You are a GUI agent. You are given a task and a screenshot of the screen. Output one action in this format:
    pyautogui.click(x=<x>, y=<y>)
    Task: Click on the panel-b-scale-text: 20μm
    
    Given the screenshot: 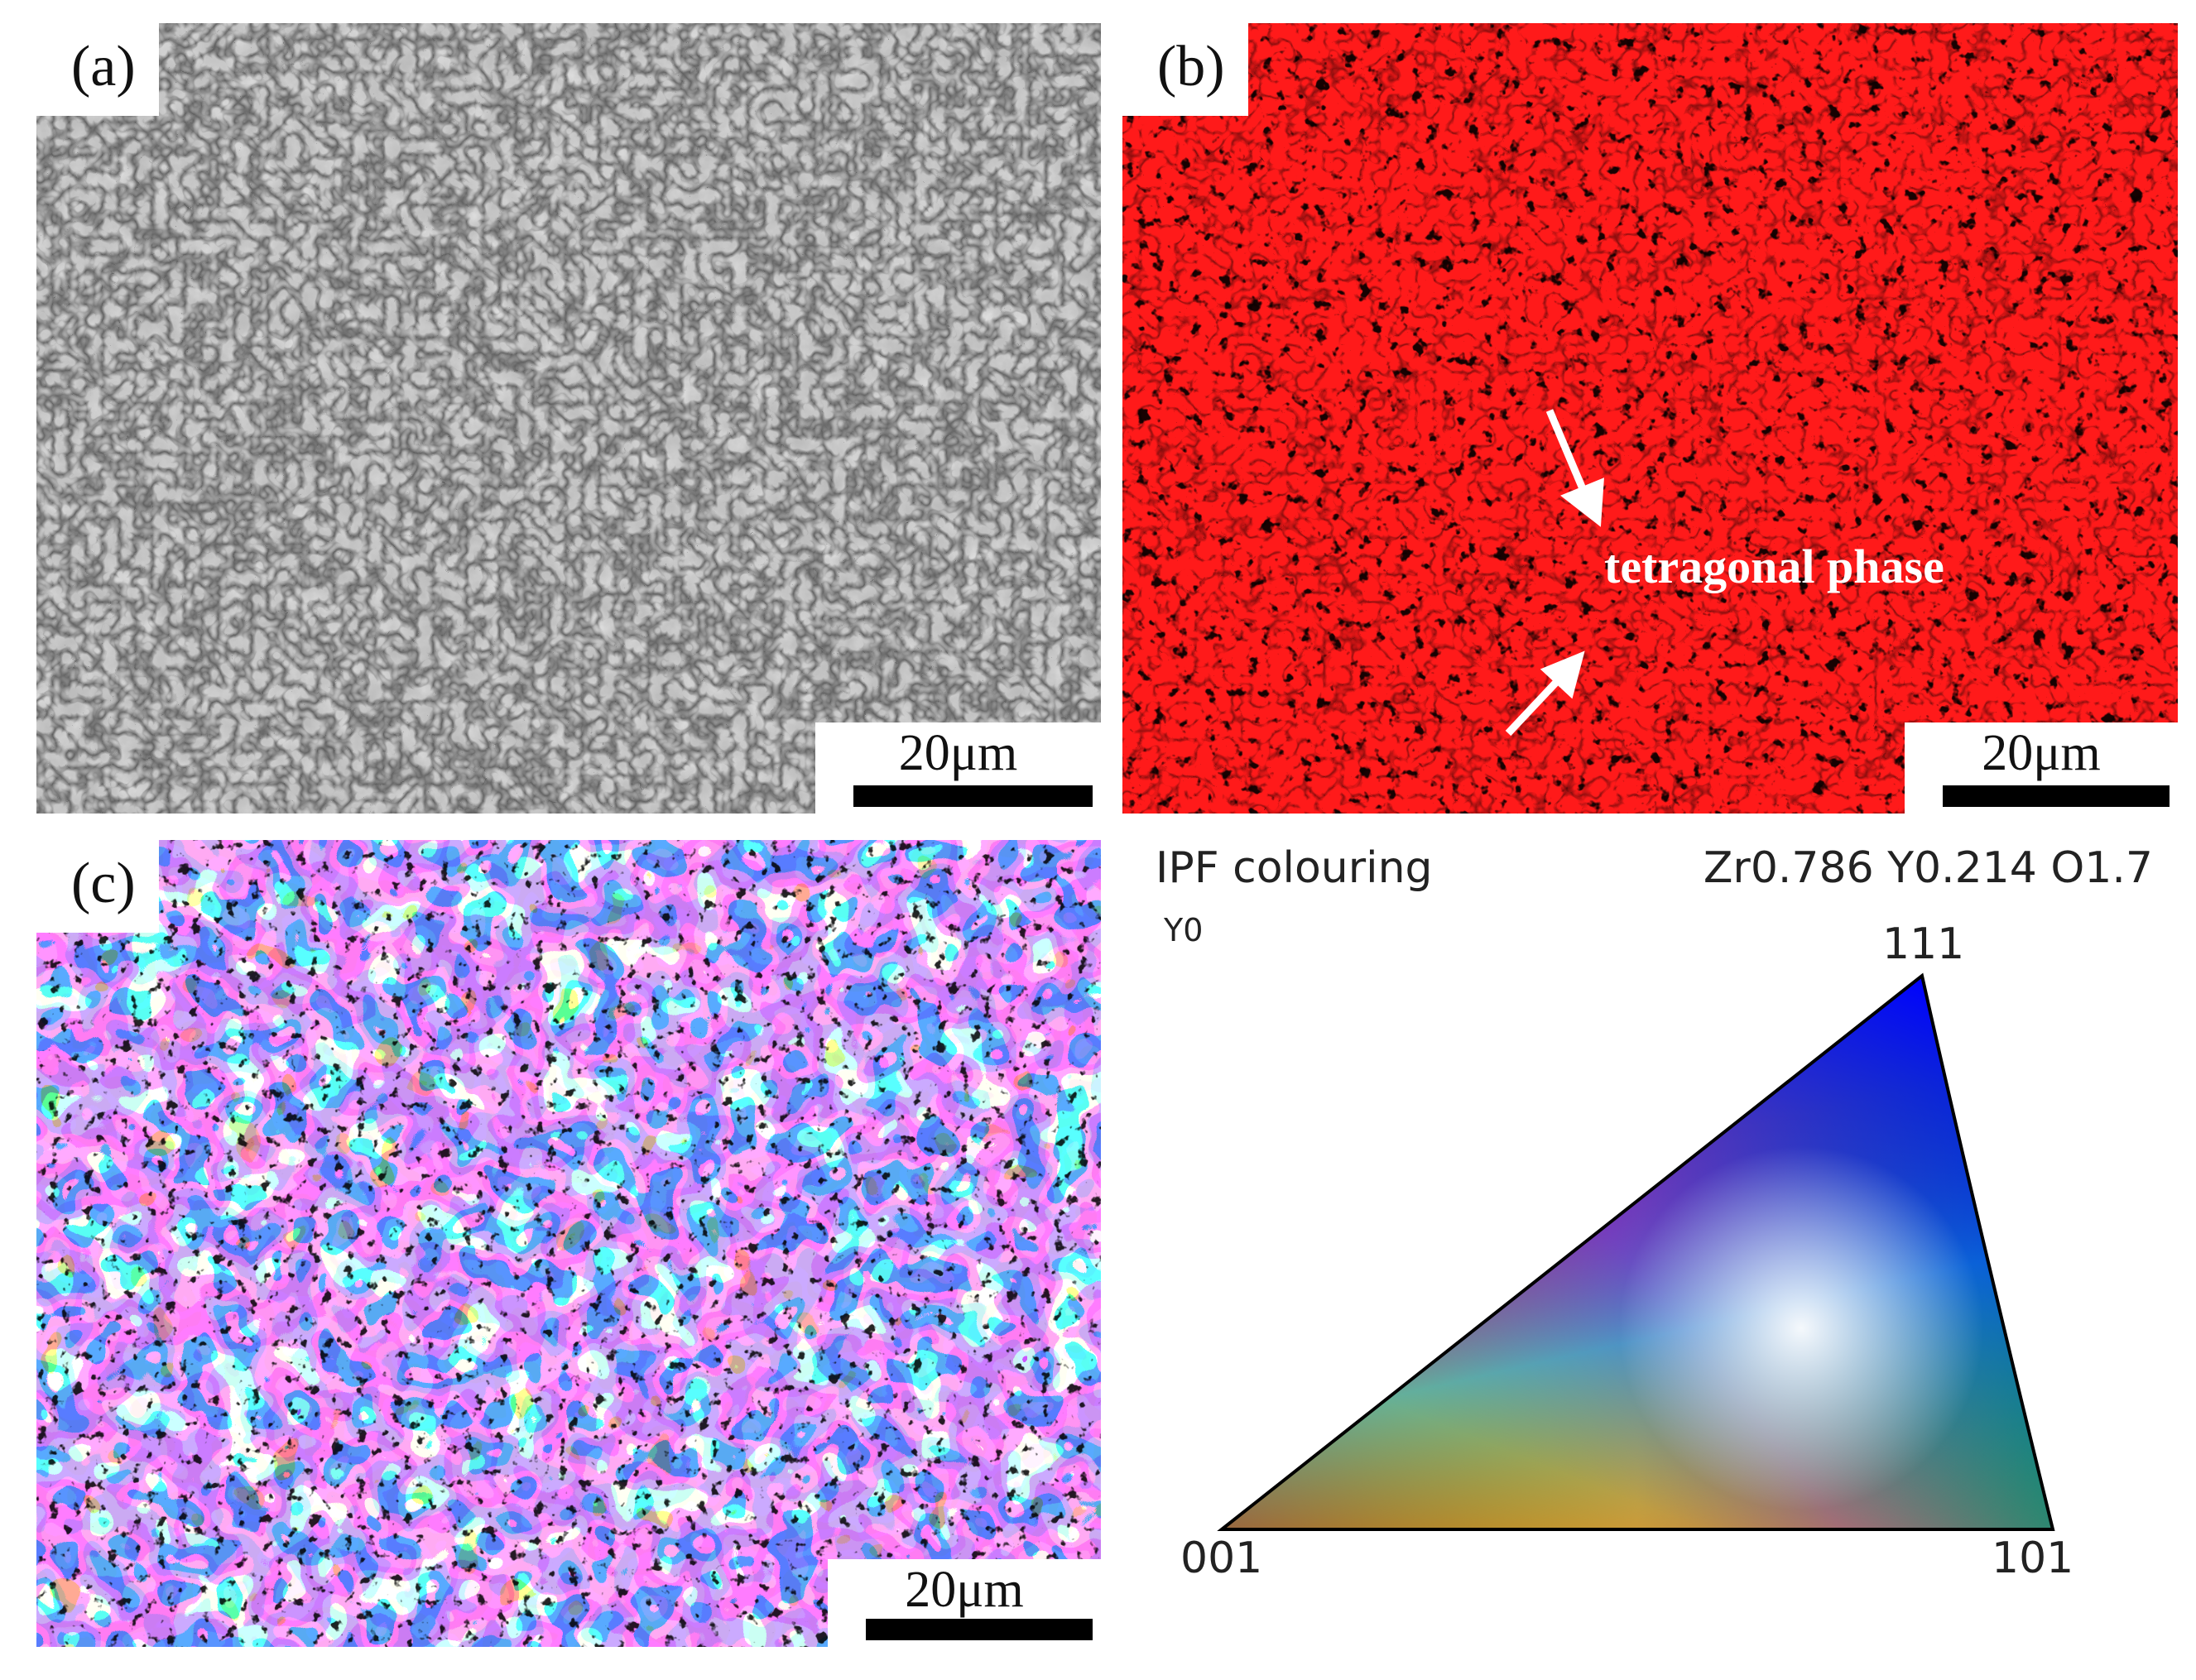 What is the action you would take?
    pyautogui.click(x=2042, y=753)
    